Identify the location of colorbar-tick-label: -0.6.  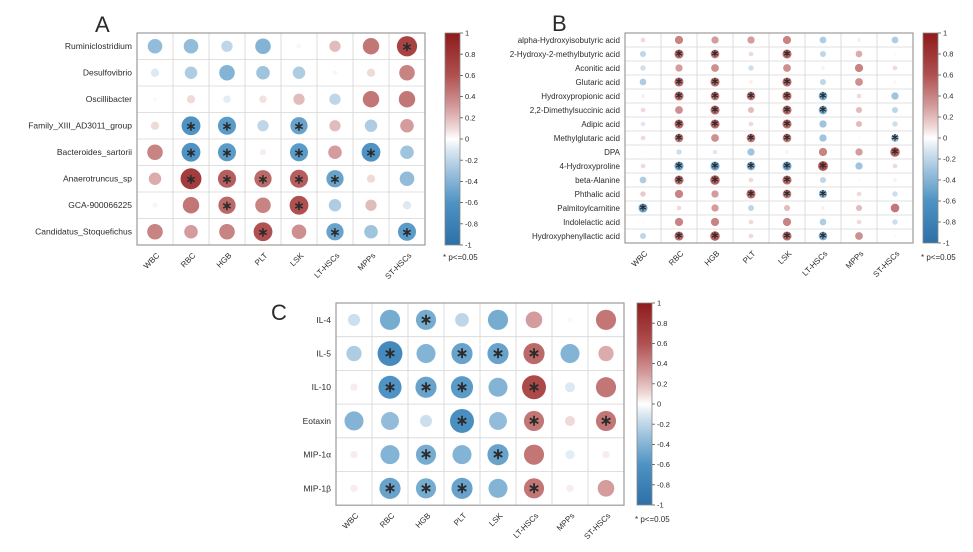
(949, 201).